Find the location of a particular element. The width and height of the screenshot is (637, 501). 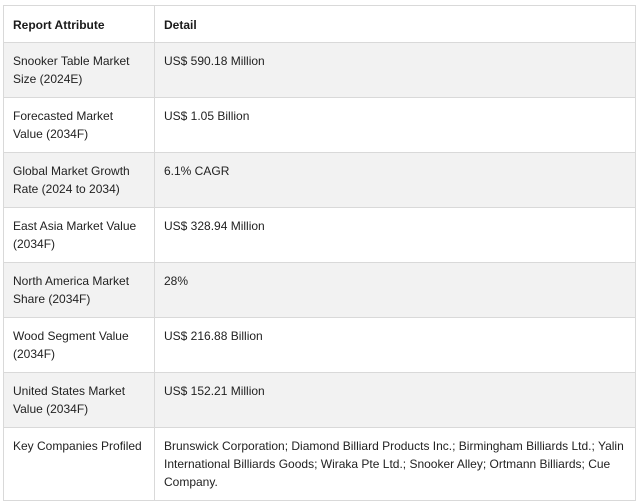

attribute-cell: Global Market Growth Rate (2024 to 2034) is located at coordinates (79, 180).